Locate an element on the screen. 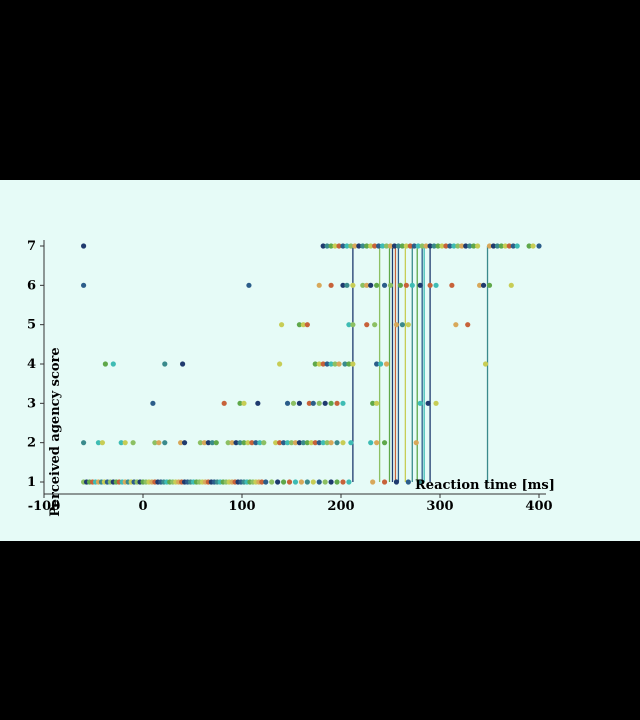 The height and width of the screenshot is (720, 640). y-tick-label: 1 is located at coordinates (31, 482).